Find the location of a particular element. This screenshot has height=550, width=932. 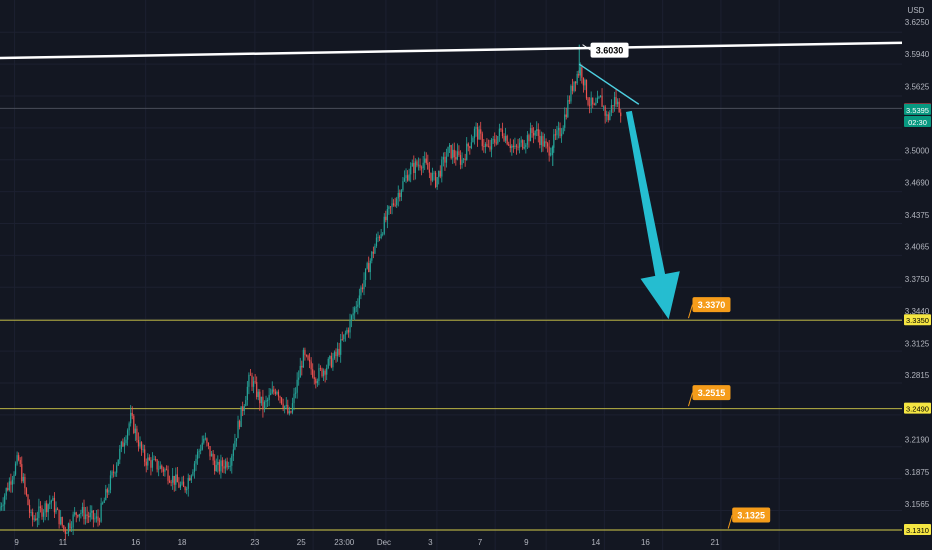

y-tick-label: 3.3125 is located at coordinates (917, 343).